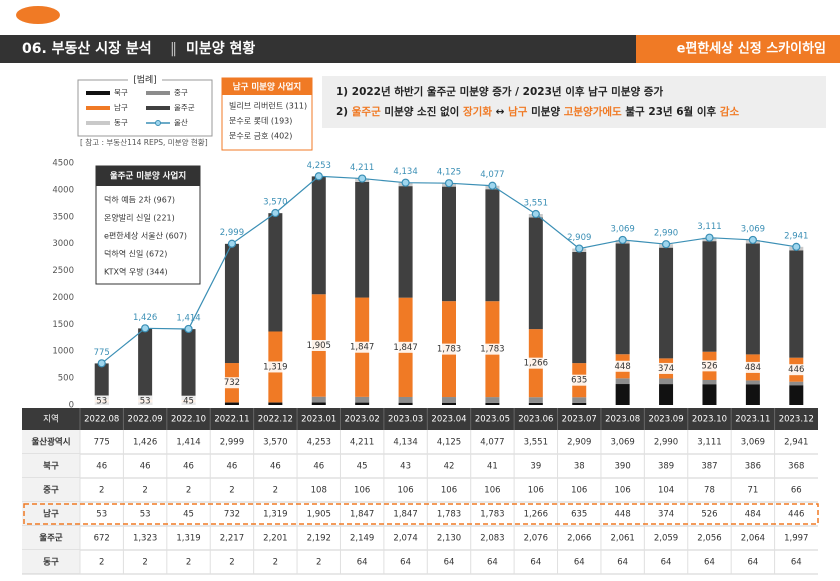 The width and height of the screenshot is (840, 581). I want to click on table-cell: 2,056, so click(709, 539).